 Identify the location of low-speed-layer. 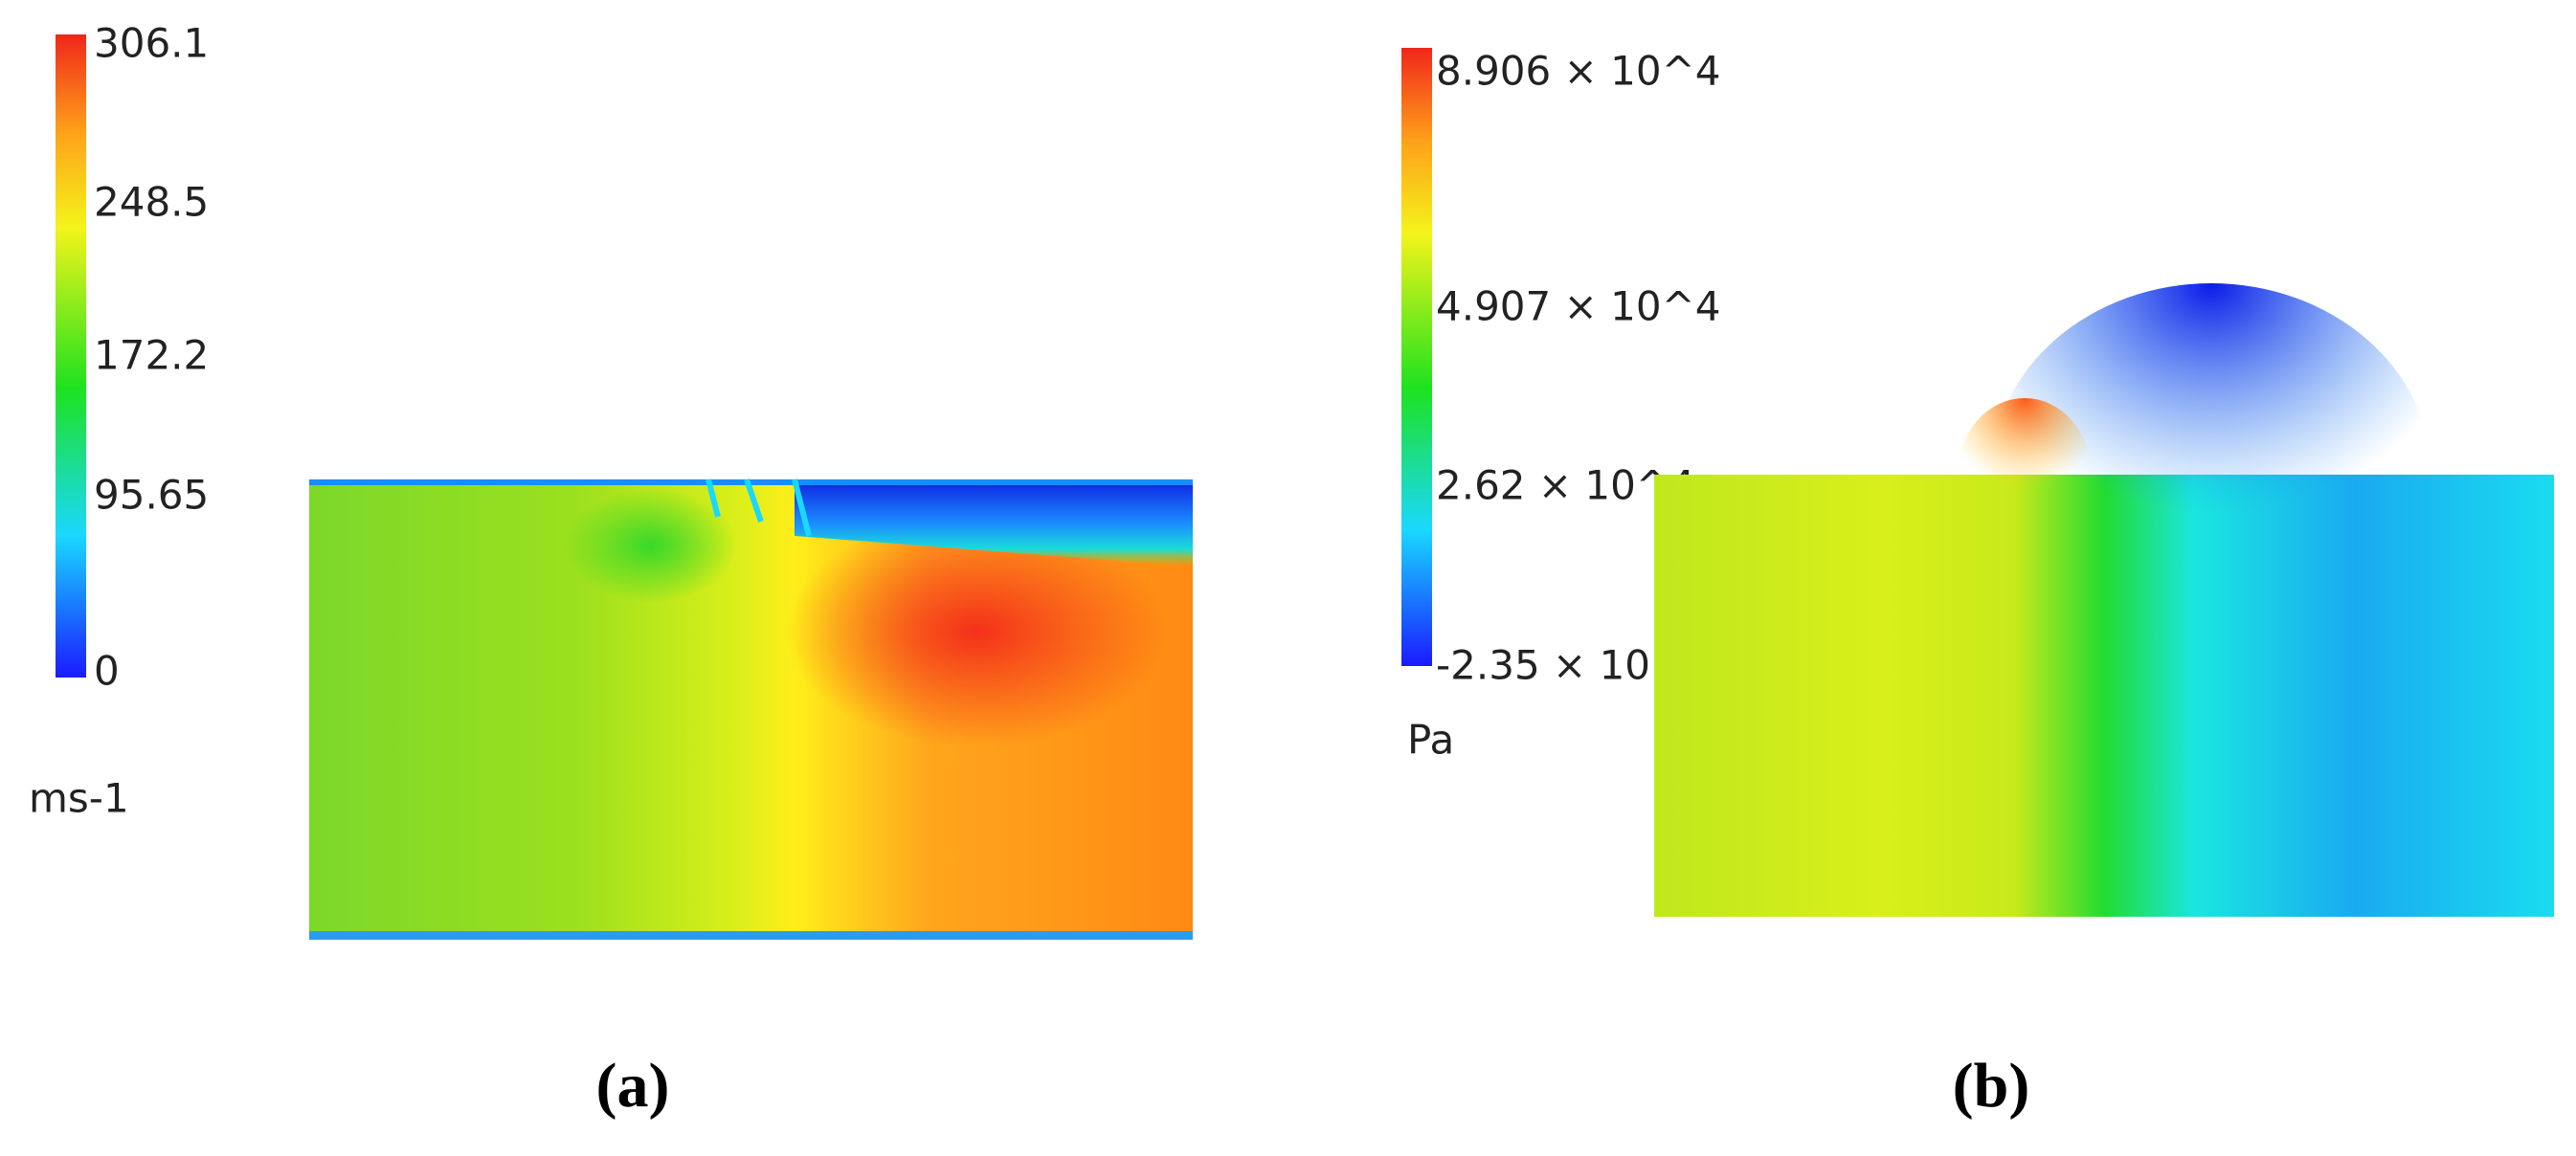
(994, 523).